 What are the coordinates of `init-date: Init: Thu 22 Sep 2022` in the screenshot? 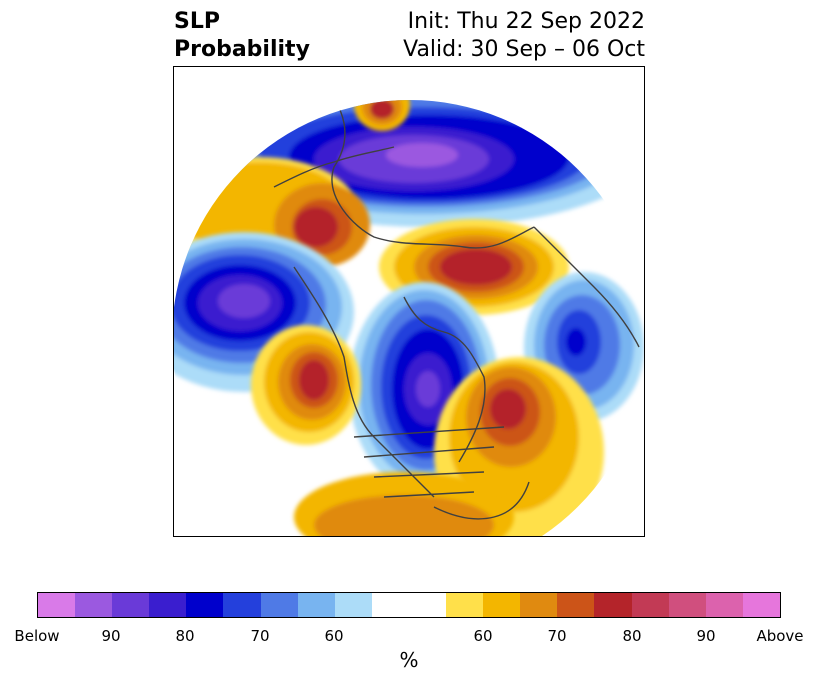 It's located at (526, 21).